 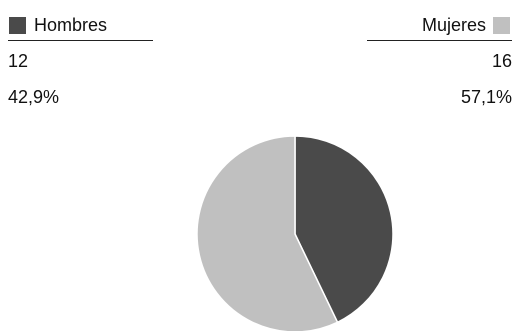 I want to click on legend-hombres-label: Hombres, so click(x=71, y=24).